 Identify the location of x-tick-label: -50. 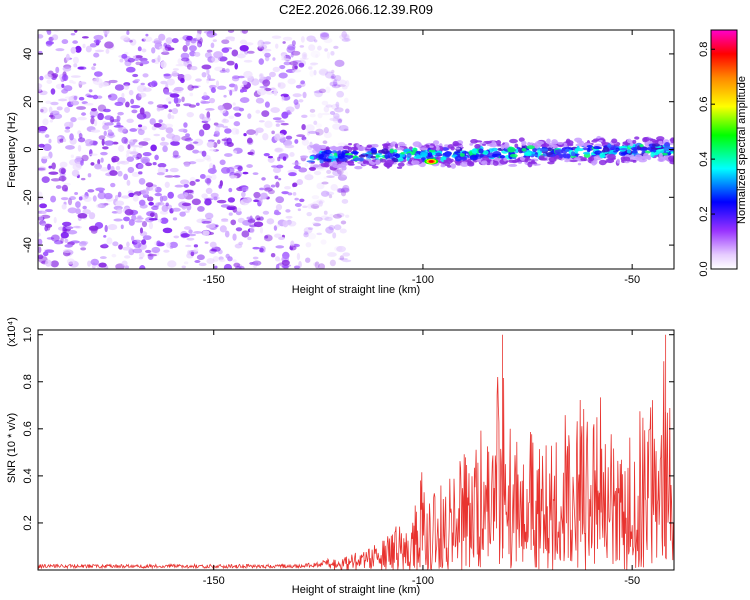
(632, 581).